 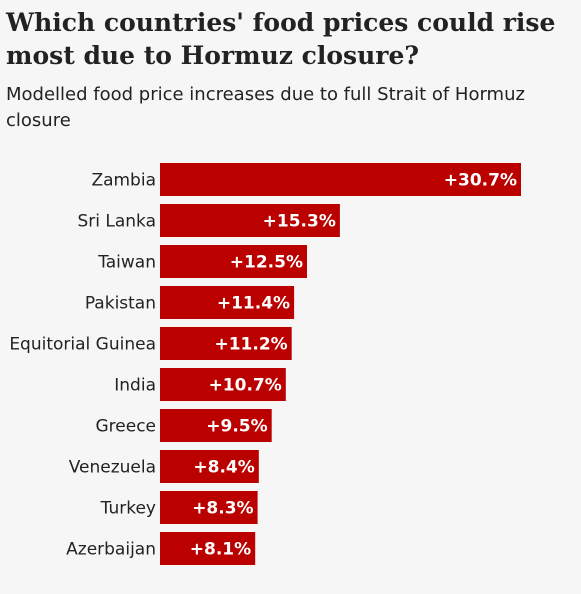 What do you see at coordinates (111, 550) in the screenshot?
I see `category-label: Azerbaijan` at bounding box center [111, 550].